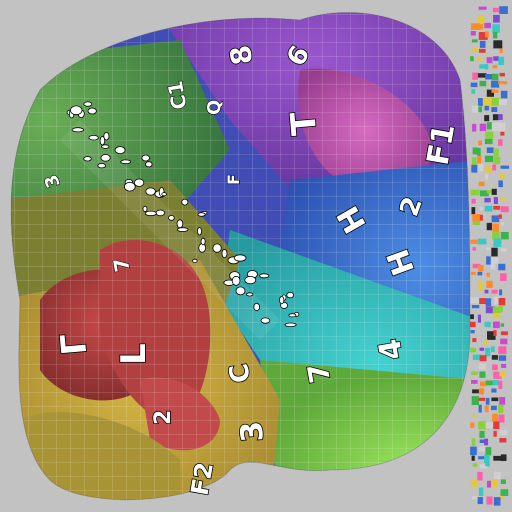 This screenshot has width=512, height=512. Describe the element at coordinates (74, 344) in the screenshot. I see `glyph-label: Γ` at that location.